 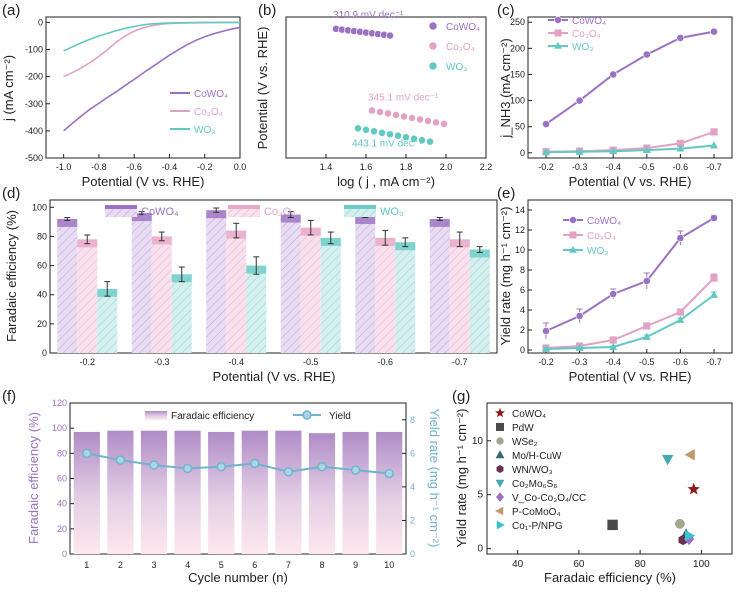 I want to click on x-tick-label: -0.4, so click(x=613, y=362).